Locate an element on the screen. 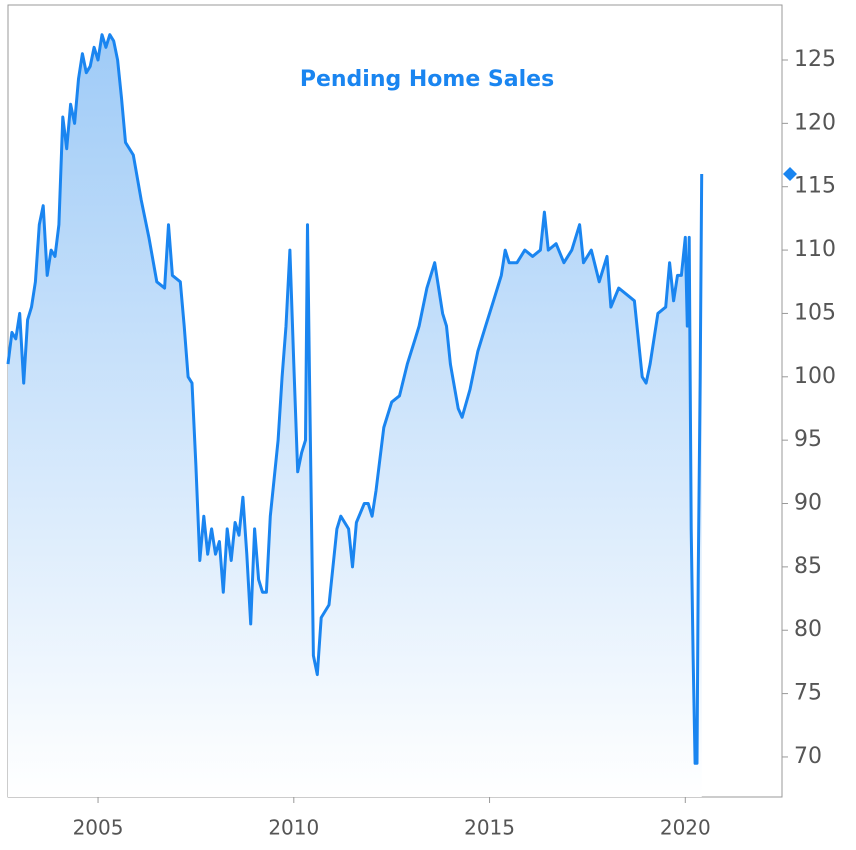 Image resolution: width=856 pixels, height=850 pixels. y-tick-label: 70 is located at coordinates (808, 756).